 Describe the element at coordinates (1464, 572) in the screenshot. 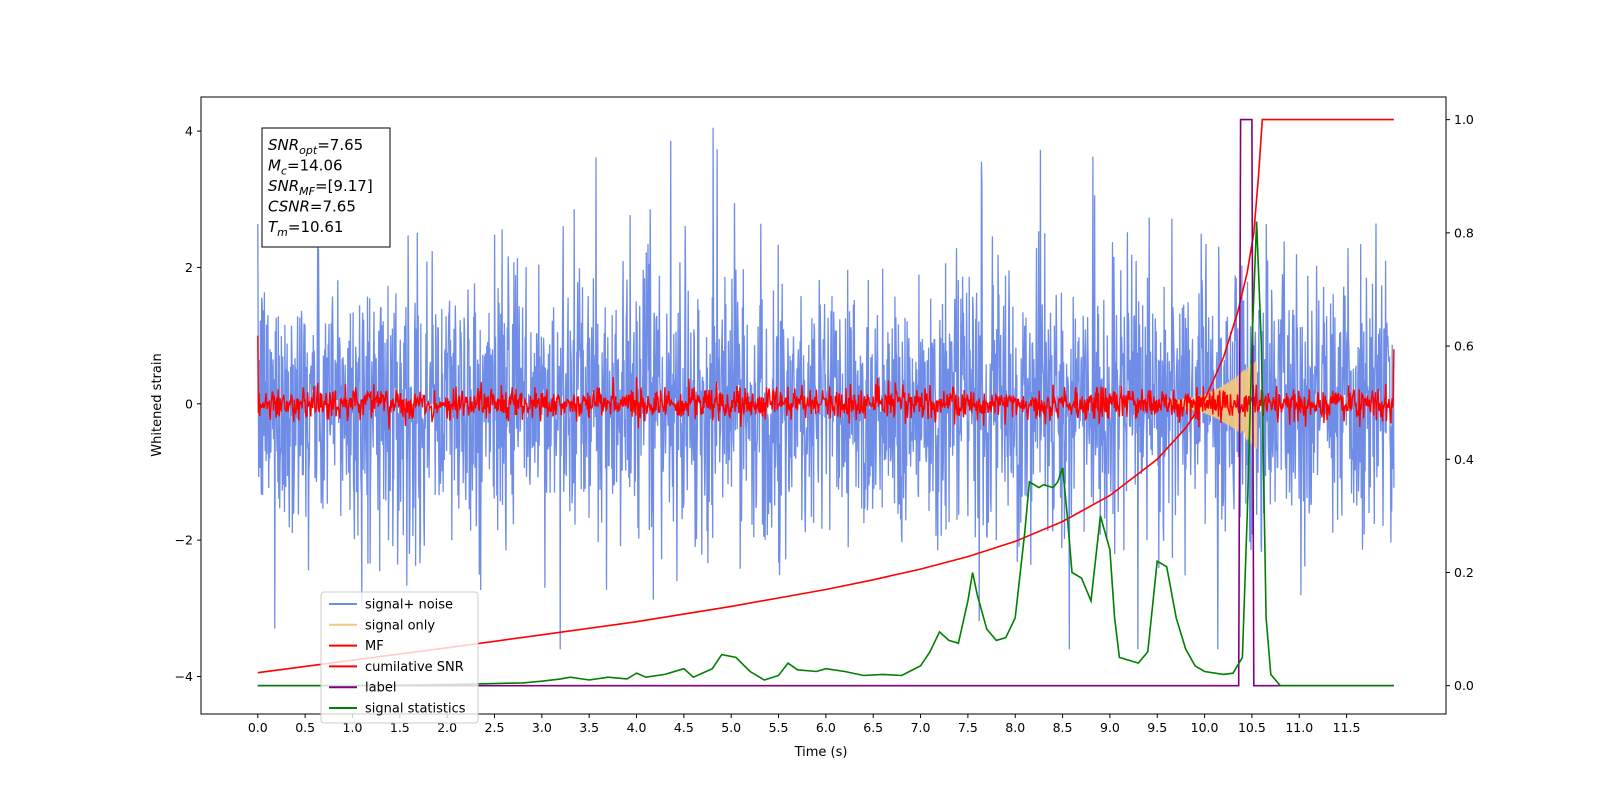

I see `y2-tick-label: 0.2` at that location.